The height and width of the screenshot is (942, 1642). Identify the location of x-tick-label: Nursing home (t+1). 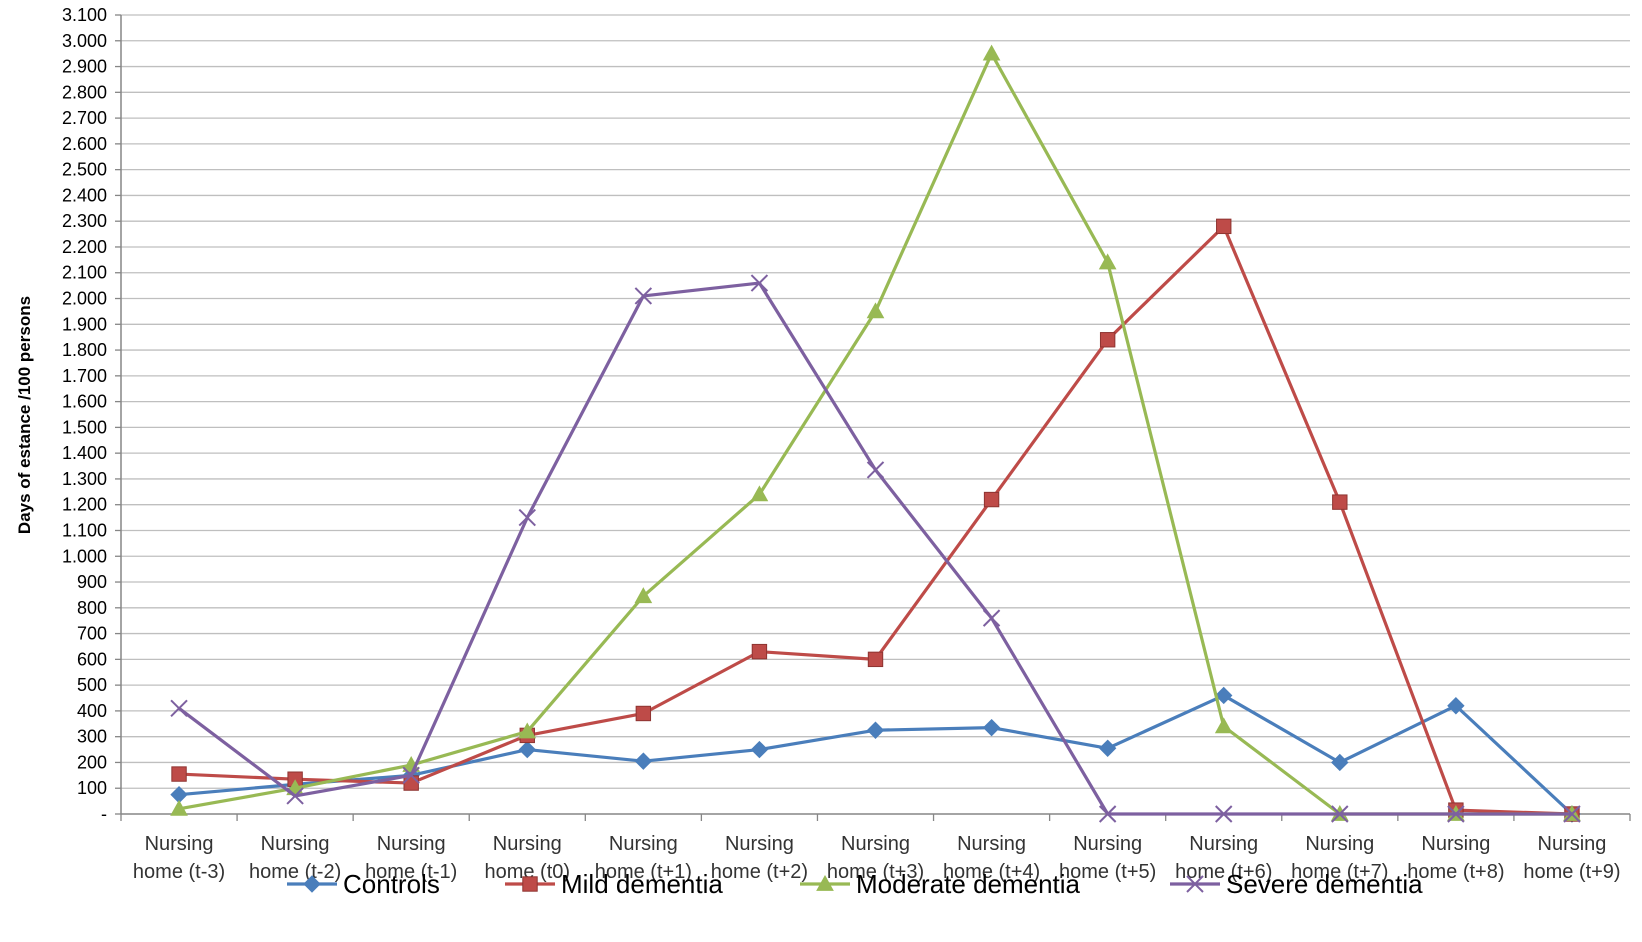
(643, 858).